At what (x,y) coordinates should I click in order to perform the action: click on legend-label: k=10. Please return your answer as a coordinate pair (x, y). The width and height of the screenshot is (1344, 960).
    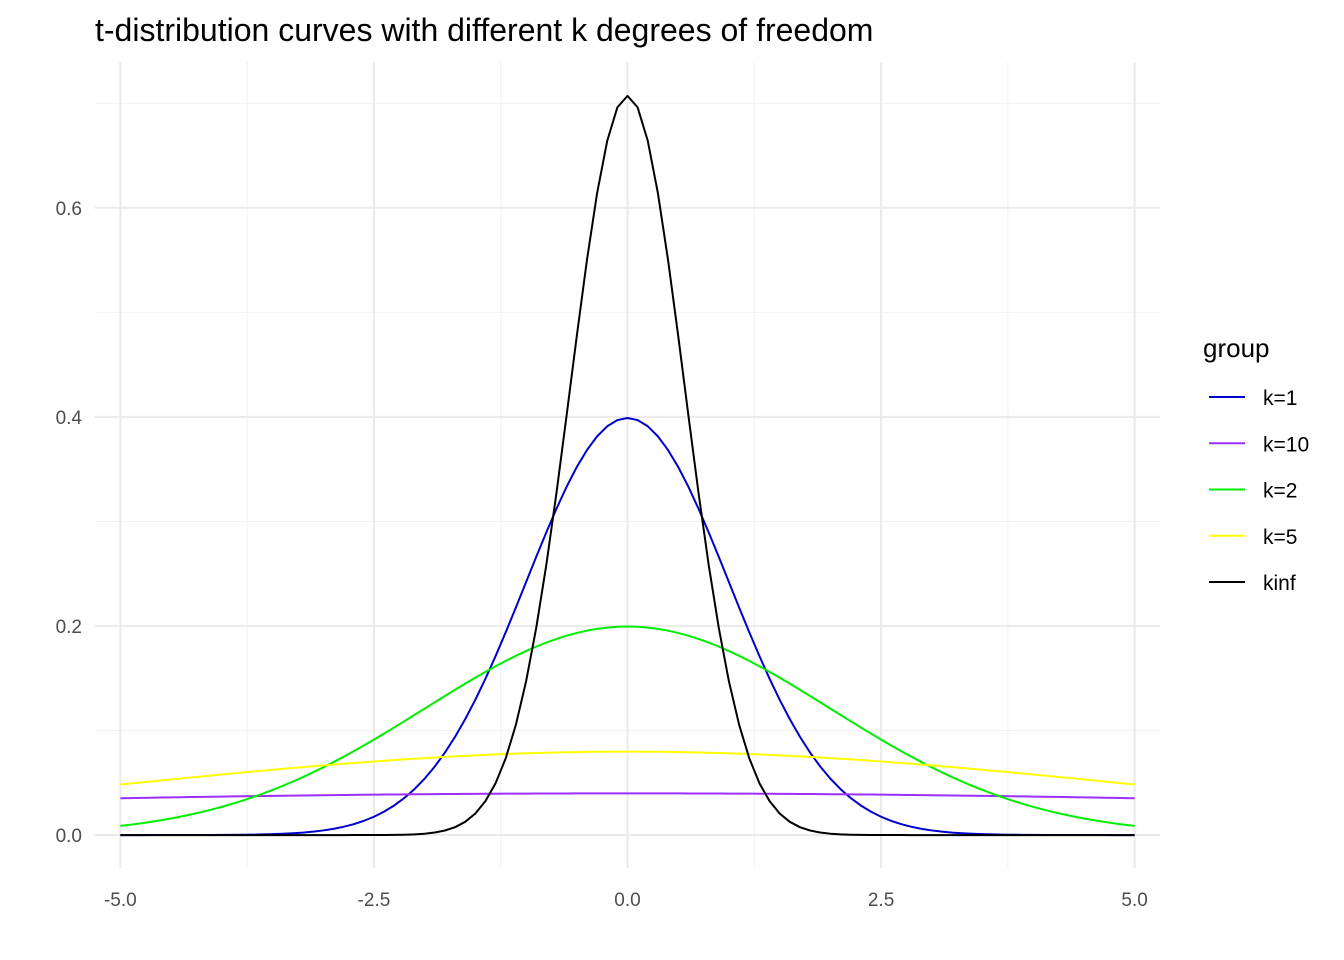
    Looking at the image, I should click on (1286, 444).